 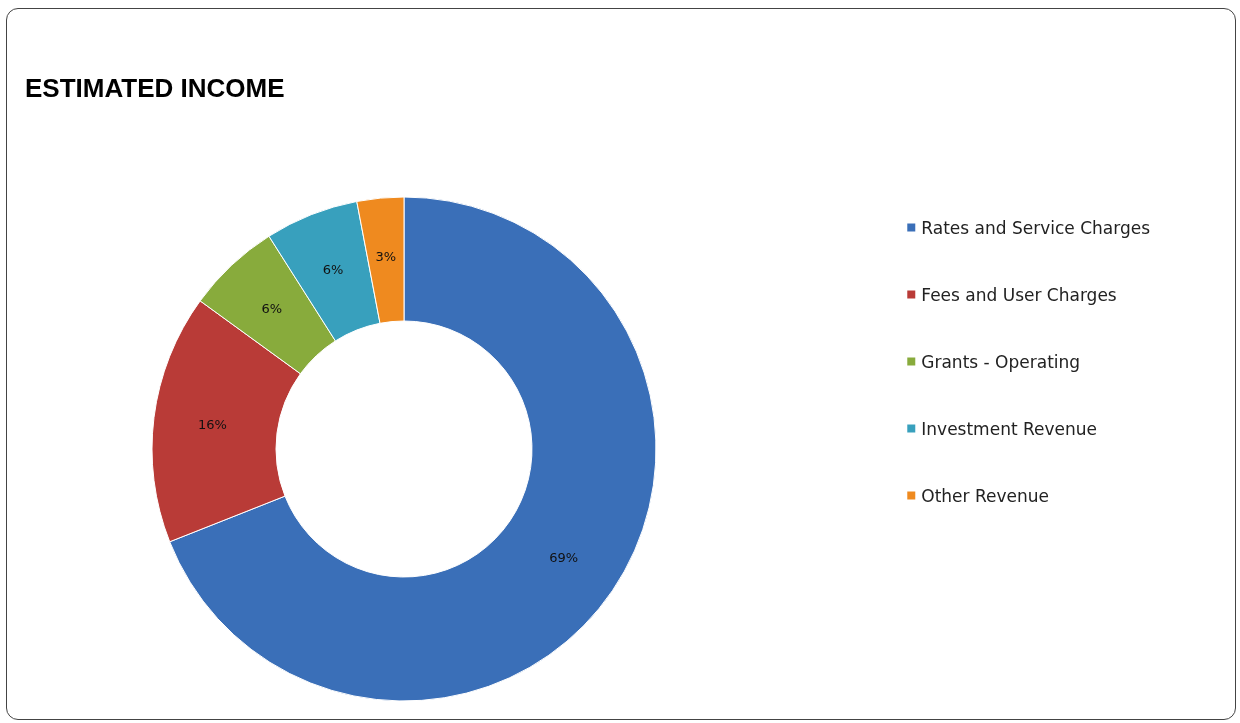 I want to click on data-label: 3%, so click(x=386, y=257).